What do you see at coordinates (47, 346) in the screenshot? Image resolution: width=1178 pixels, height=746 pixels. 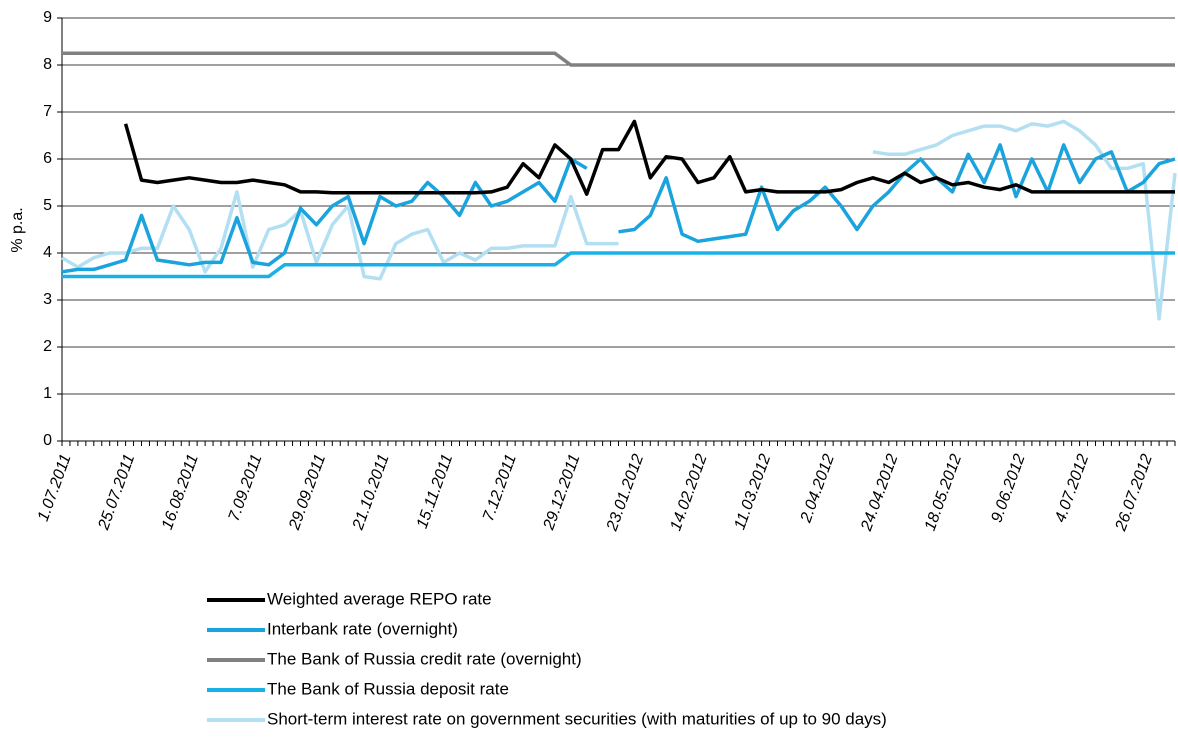 I see `y-tick-label: 2` at bounding box center [47, 346].